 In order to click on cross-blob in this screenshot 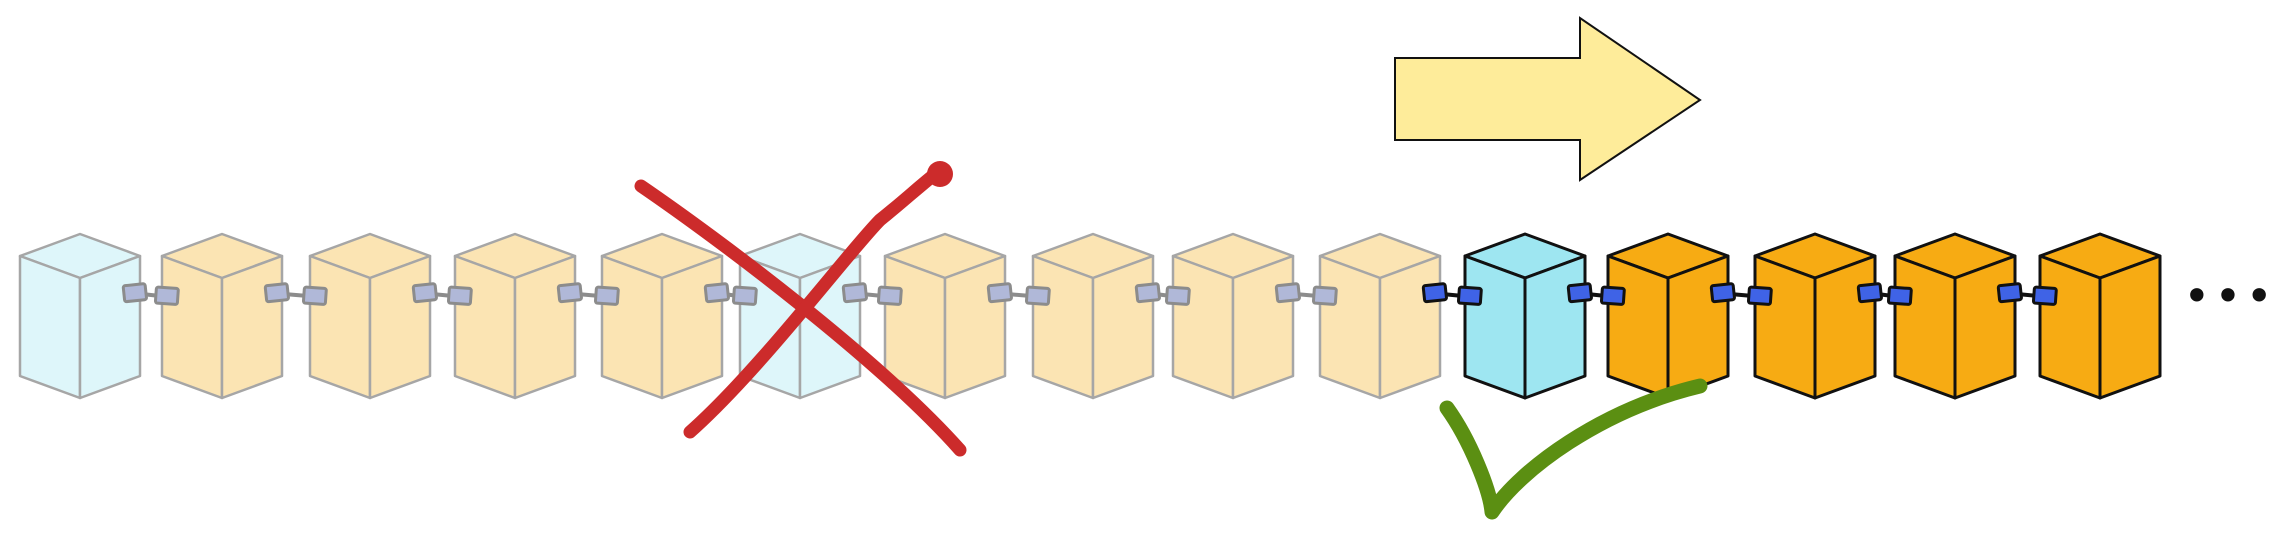, I will do `click(940, 174)`.